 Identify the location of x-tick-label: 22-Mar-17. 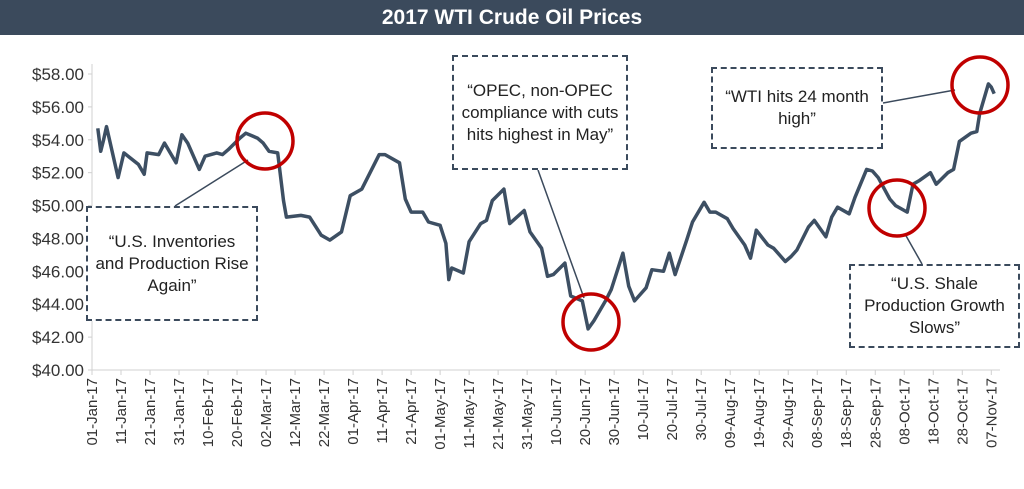
(324, 412).